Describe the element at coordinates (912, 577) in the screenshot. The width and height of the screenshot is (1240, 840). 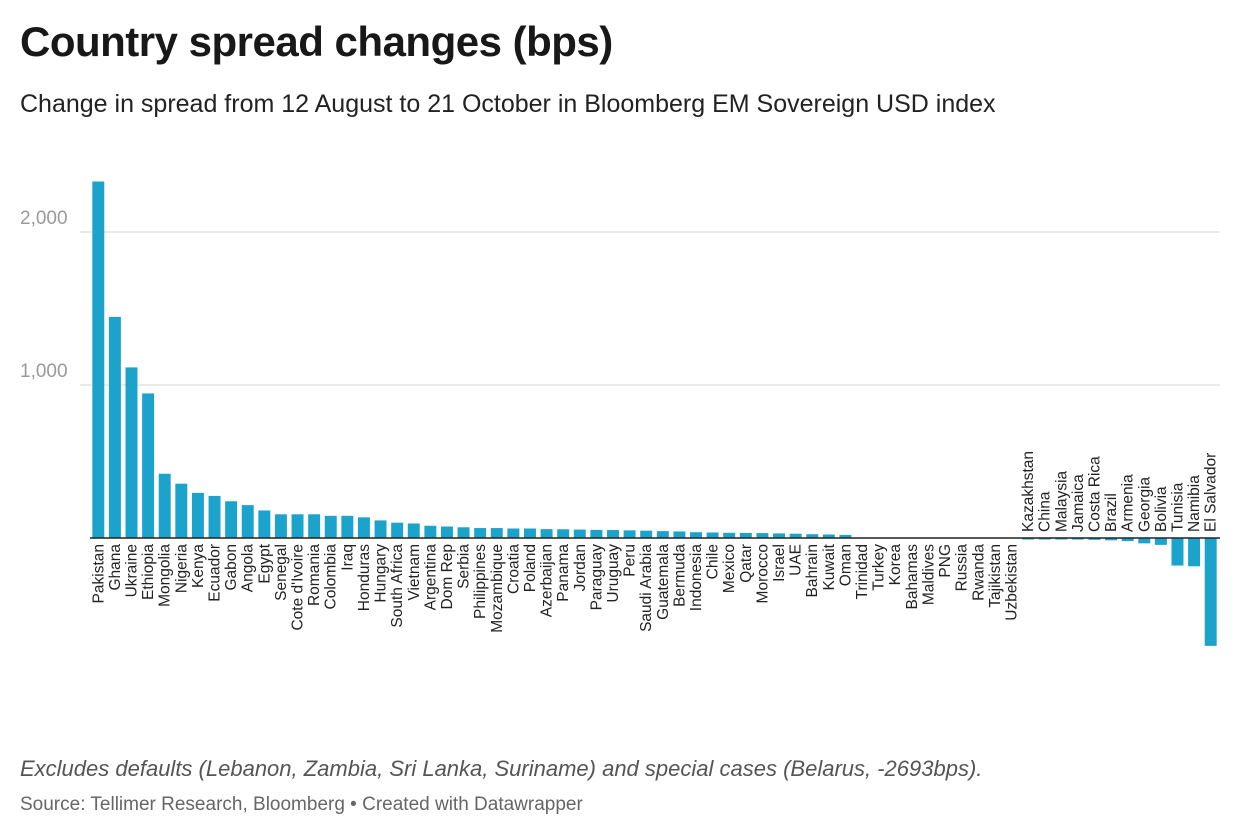
I see `category-label: Bahamas` at that location.